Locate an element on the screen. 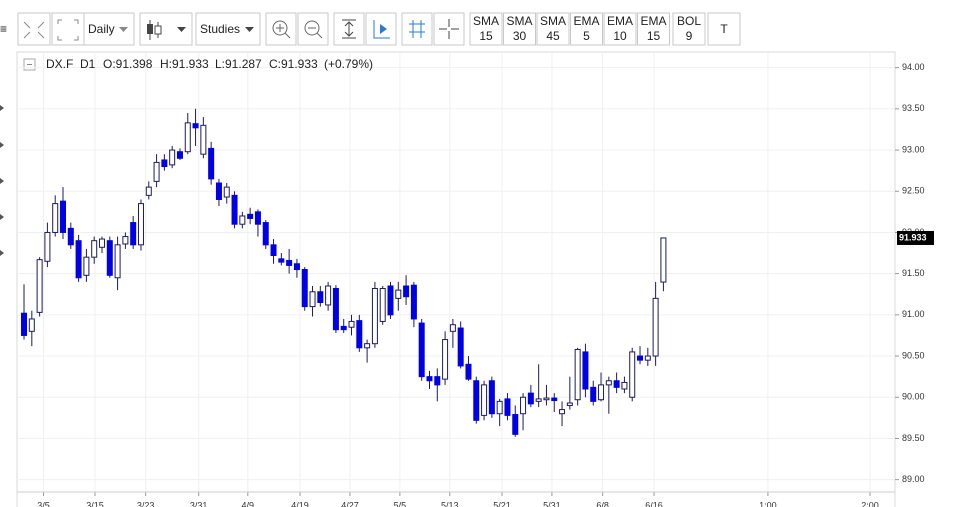 The image size is (980, 507). zoom-out-icon is located at coordinates (315, 33).